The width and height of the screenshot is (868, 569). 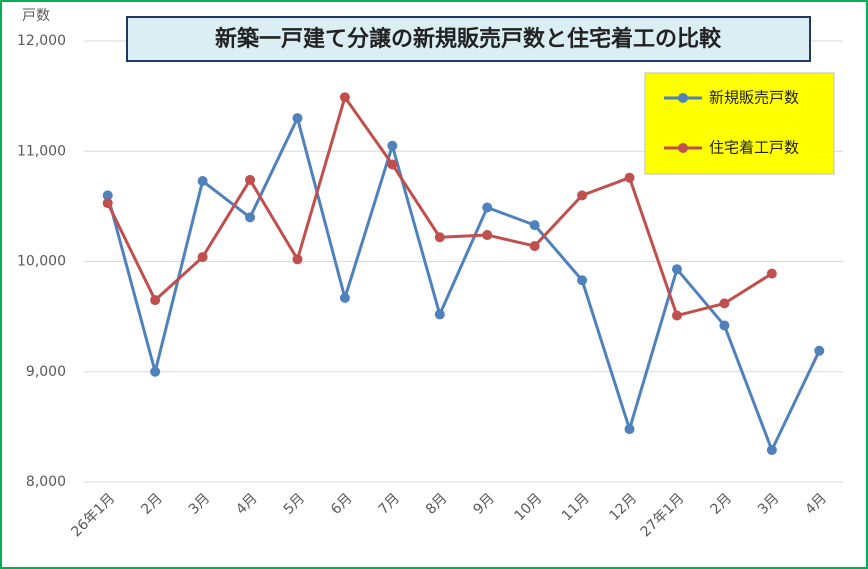 What do you see at coordinates (41, 262) in the screenshot?
I see `y-tick-label: 10,000` at bounding box center [41, 262].